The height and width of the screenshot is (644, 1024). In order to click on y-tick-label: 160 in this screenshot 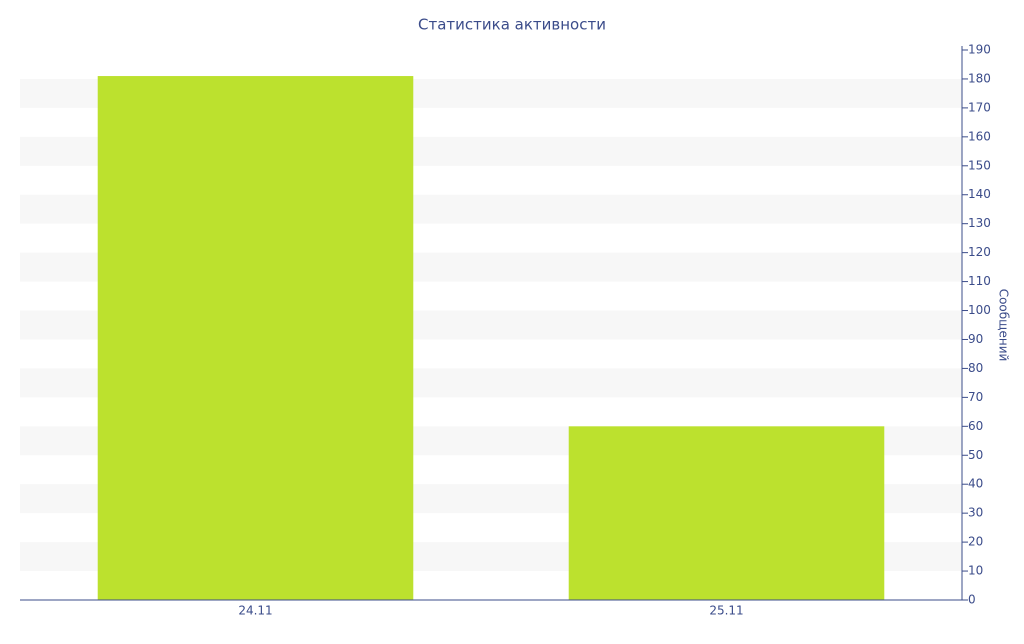, I will do `click(979, 136)`.